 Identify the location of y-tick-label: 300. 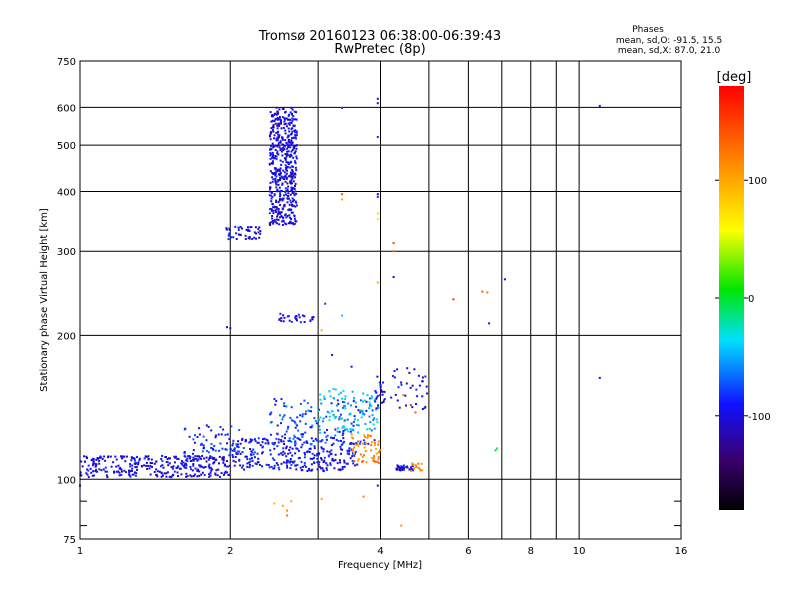
(66, 252).